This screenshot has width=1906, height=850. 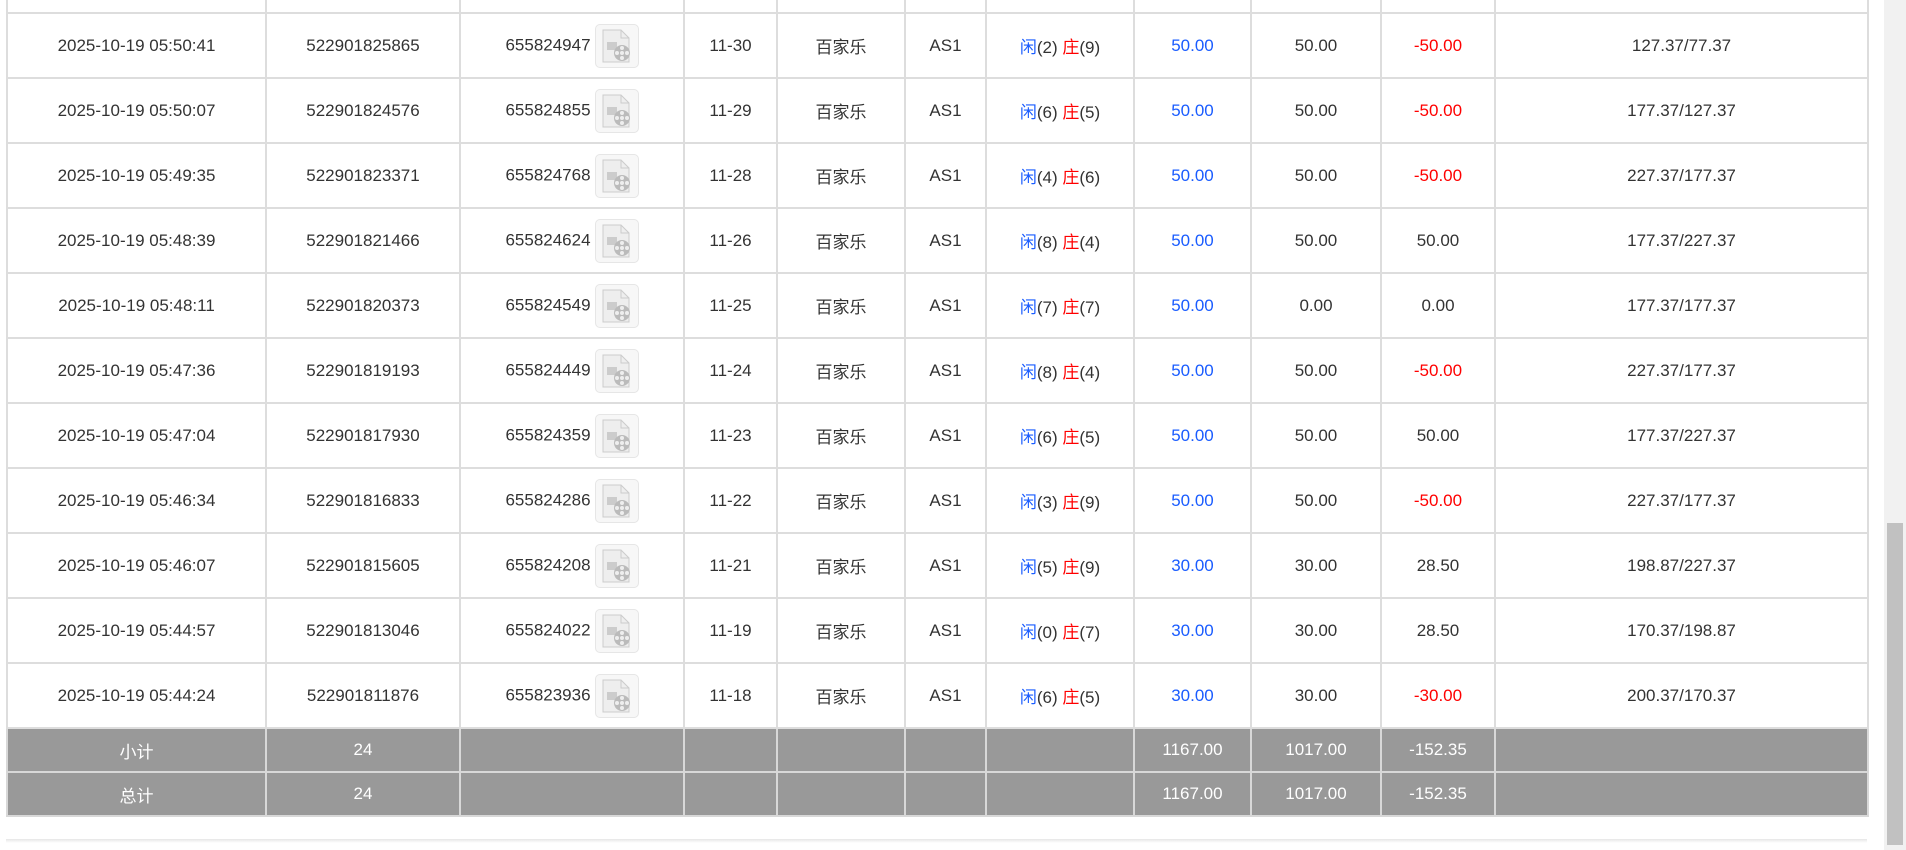 What do you see at coordinates (1681, 45) in the screenshot?
I see `balance-change: 127.37/77.37` at bounding box center [1681, 45].